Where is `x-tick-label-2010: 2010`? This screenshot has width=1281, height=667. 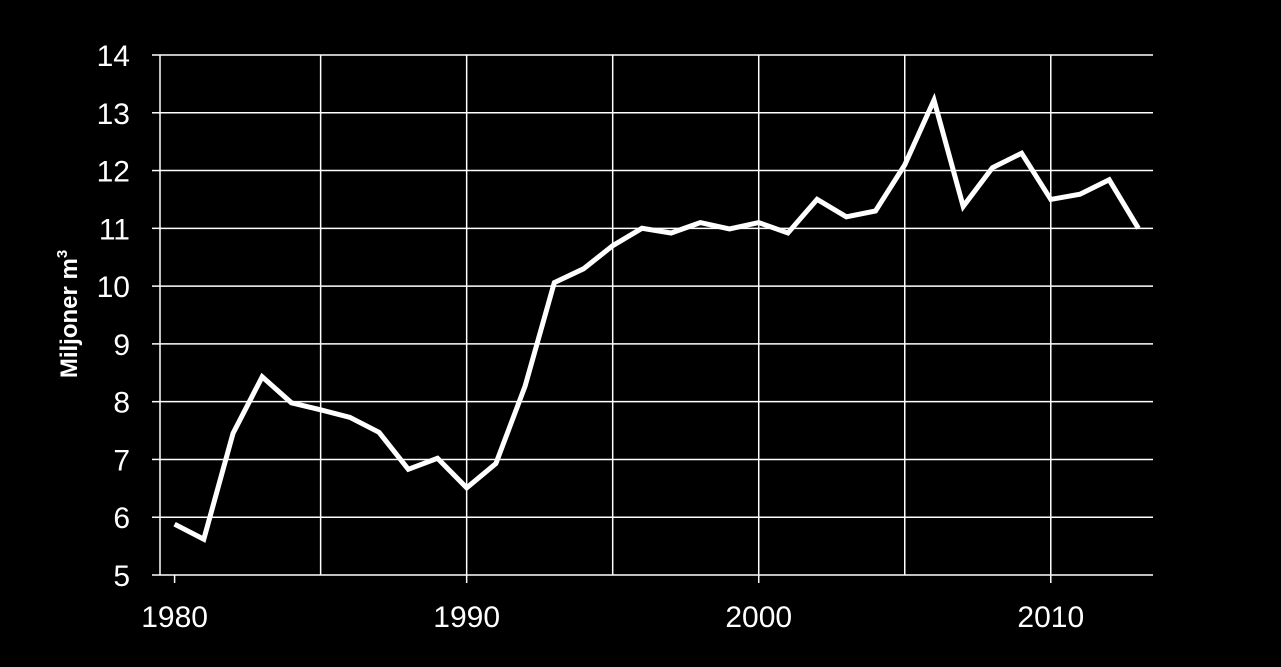 x-tick-label-2010: 2010 is located at coordinates (1050, 617).